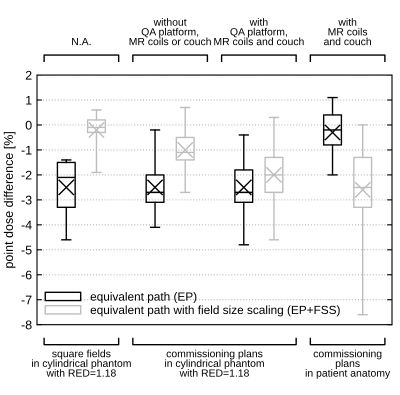  Describe the element at coordinates (348, 364) in the screenshot. I see `text: commissioning plans in patient anatomy` at that location.